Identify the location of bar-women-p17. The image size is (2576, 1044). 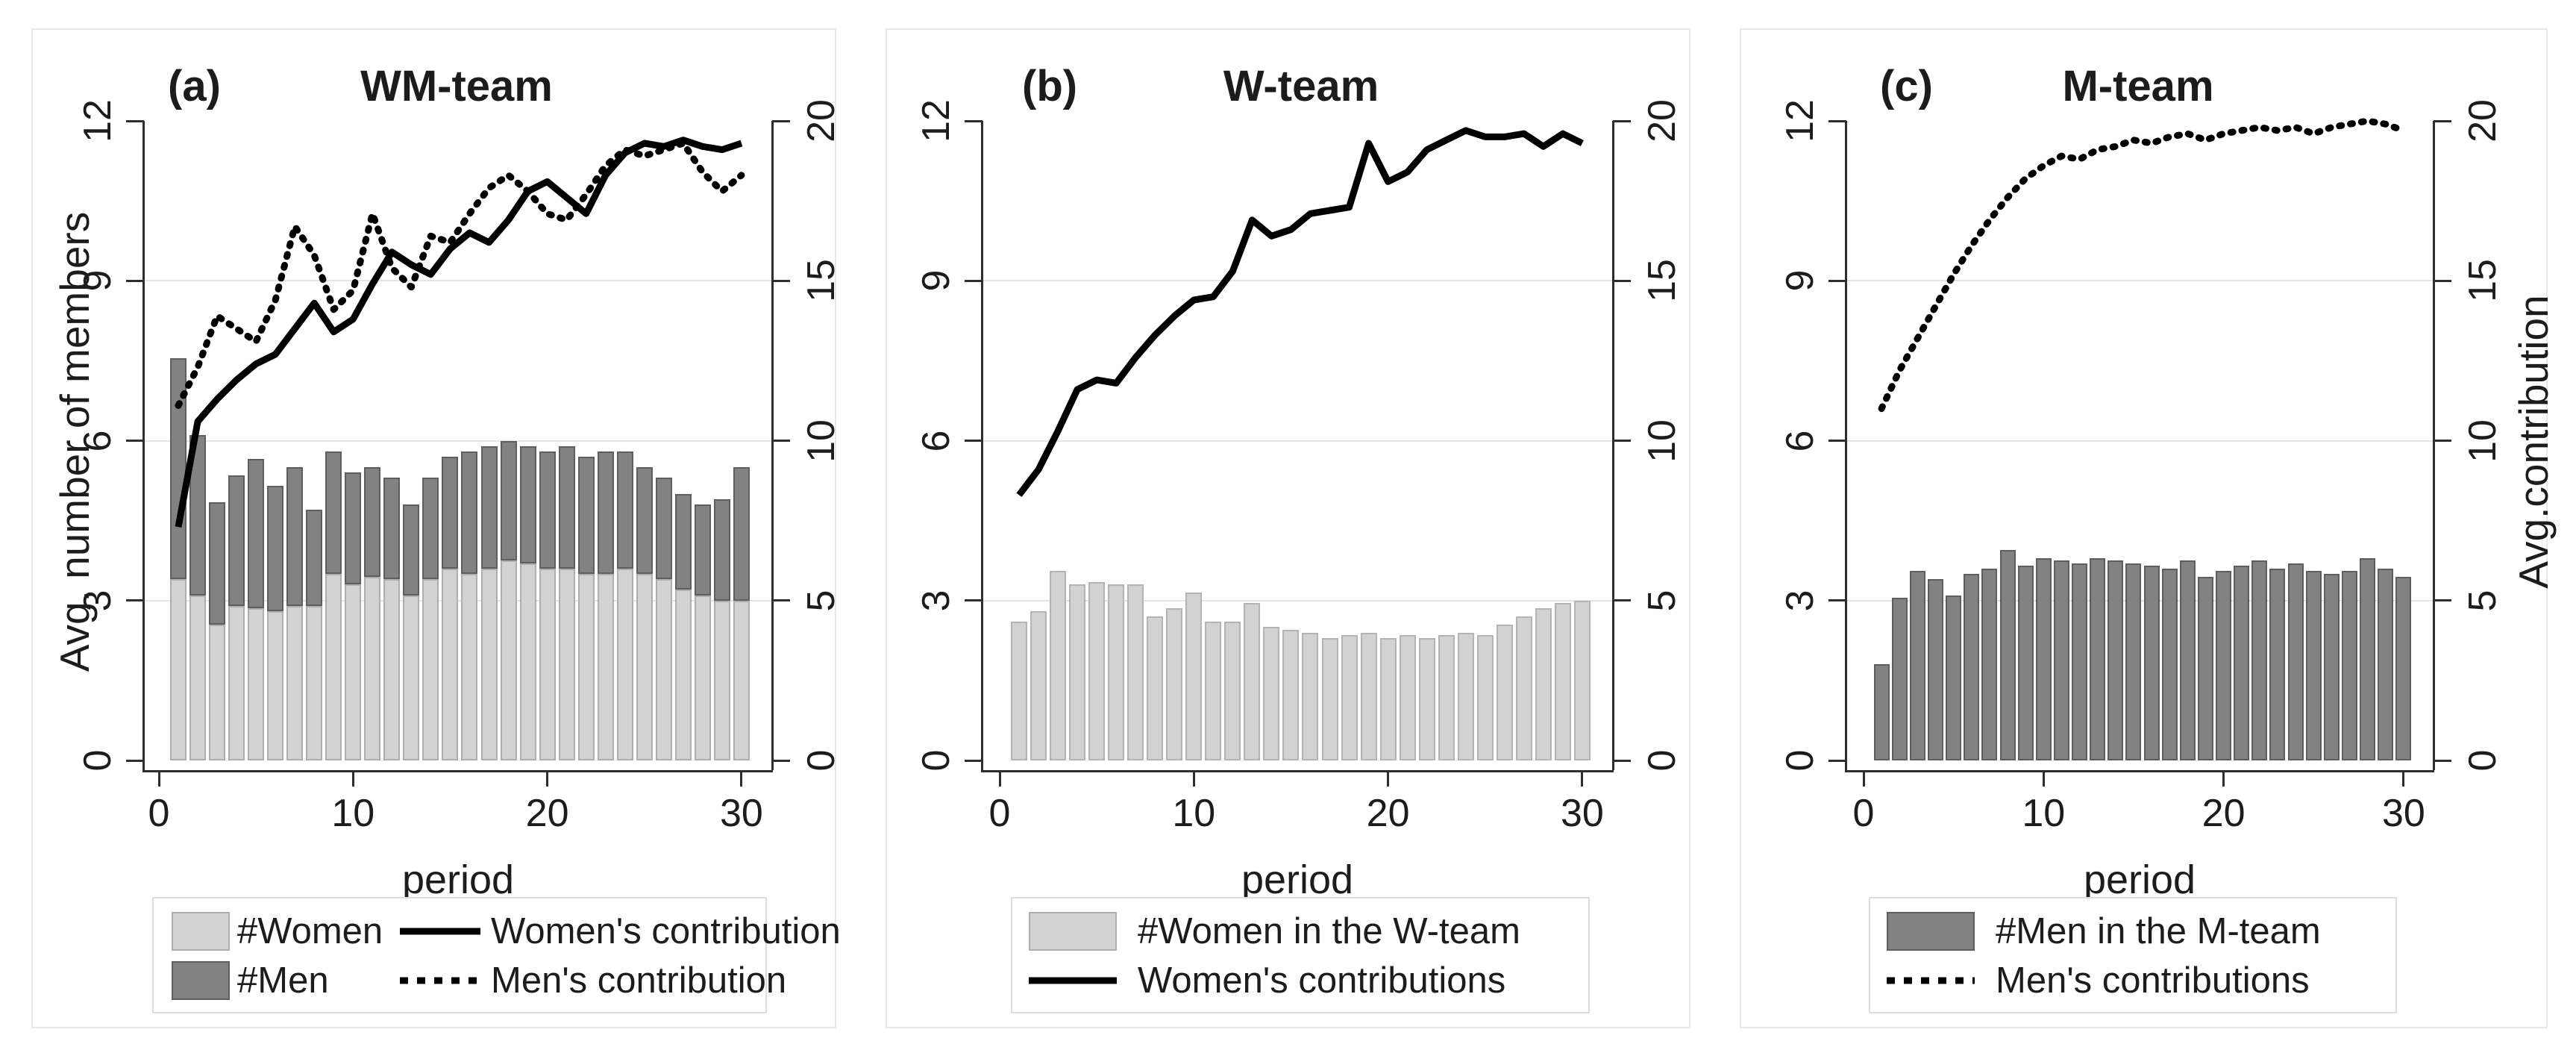
(489, 664).